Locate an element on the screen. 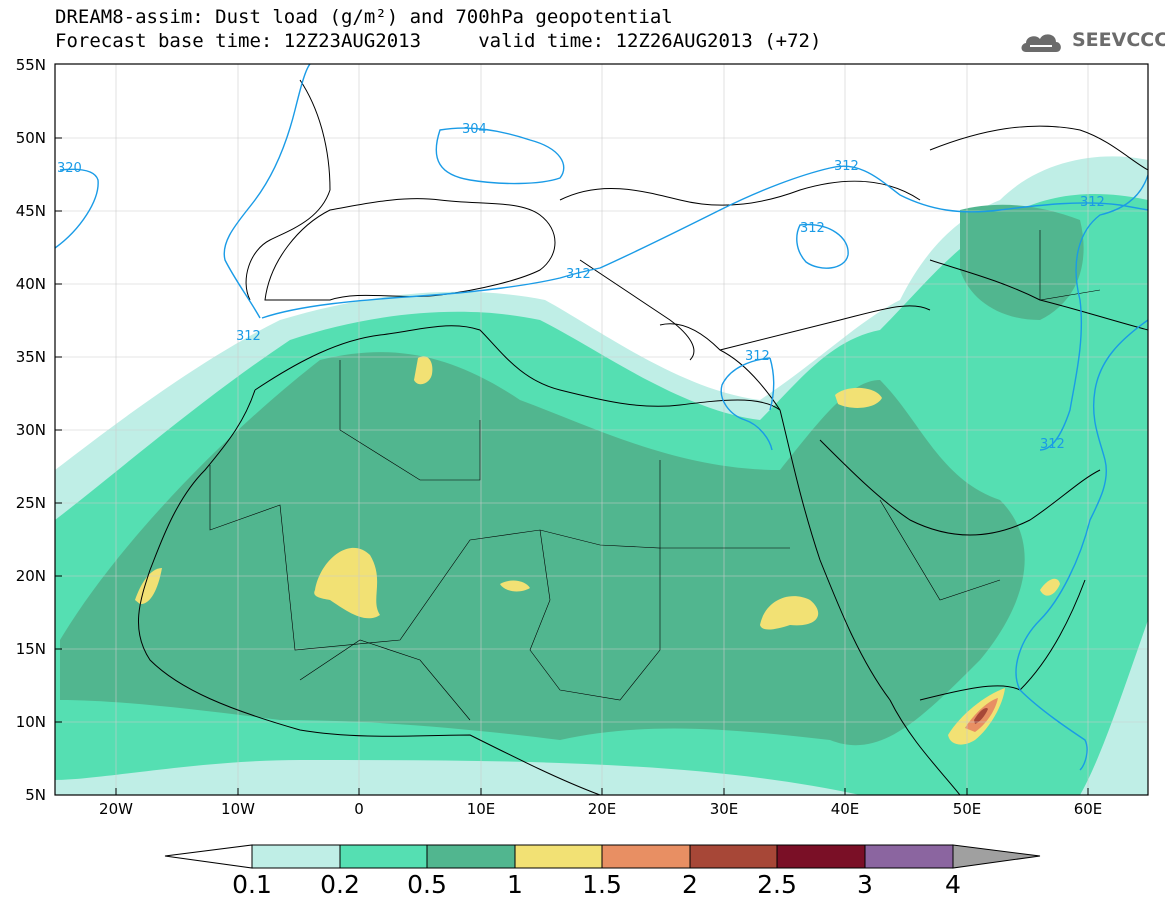 This screenshot has width=1165, height=907. lon-label: 50E is located at coordinates (967, 809).